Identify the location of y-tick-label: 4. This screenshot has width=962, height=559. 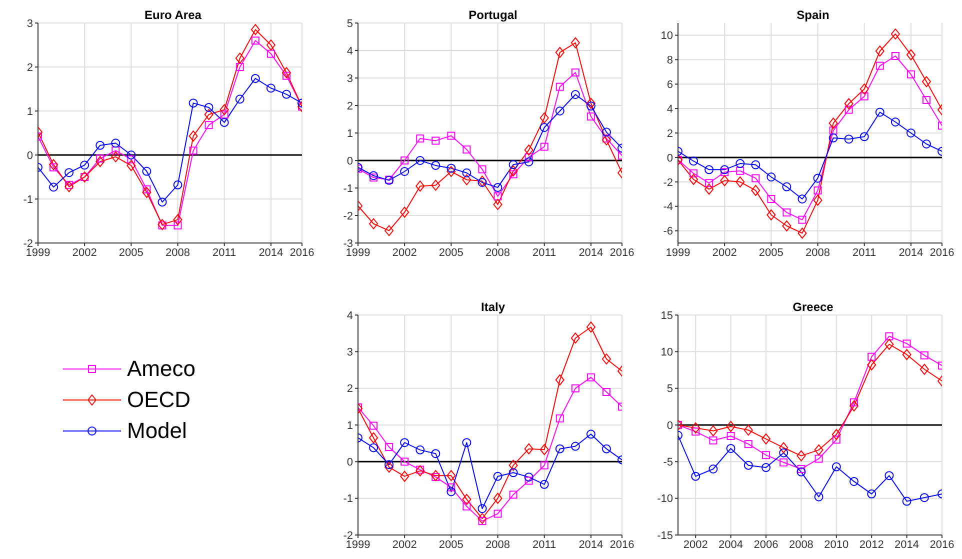
(349, 316).